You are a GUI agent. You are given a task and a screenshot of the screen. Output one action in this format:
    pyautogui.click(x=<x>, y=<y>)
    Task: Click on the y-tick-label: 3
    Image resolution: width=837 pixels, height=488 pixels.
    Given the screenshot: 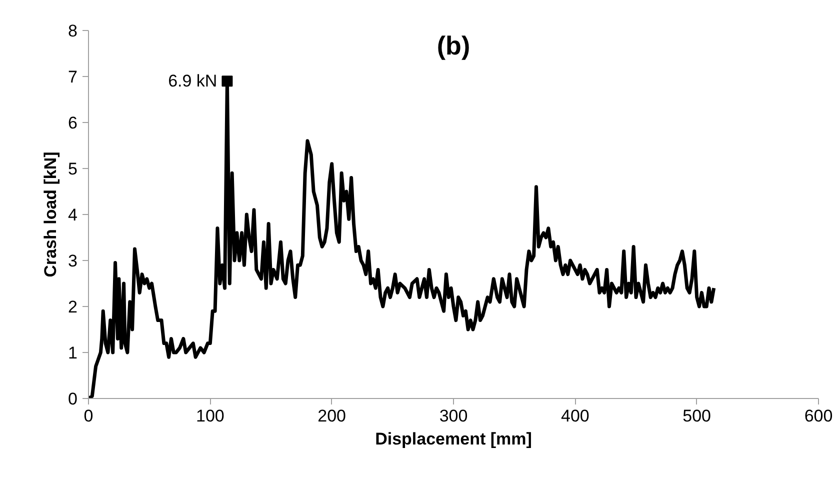 What is the action you would take?
    pyautogui.click(x=73, y=261)
    